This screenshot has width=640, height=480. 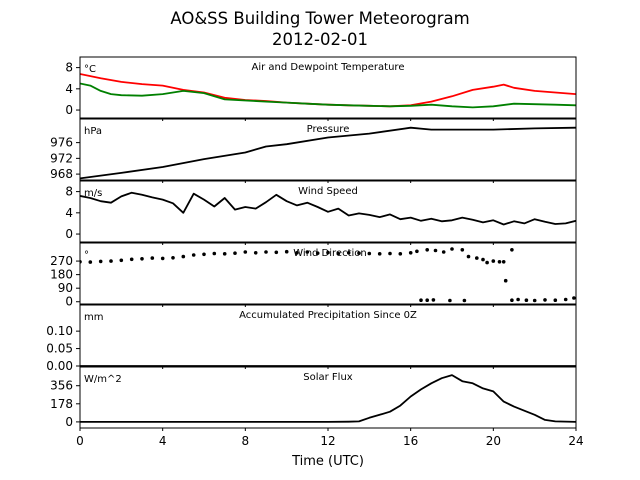 I want to click on figure-title: AO&SS Building Tower Meteorogram, so click(x=319, y=18).